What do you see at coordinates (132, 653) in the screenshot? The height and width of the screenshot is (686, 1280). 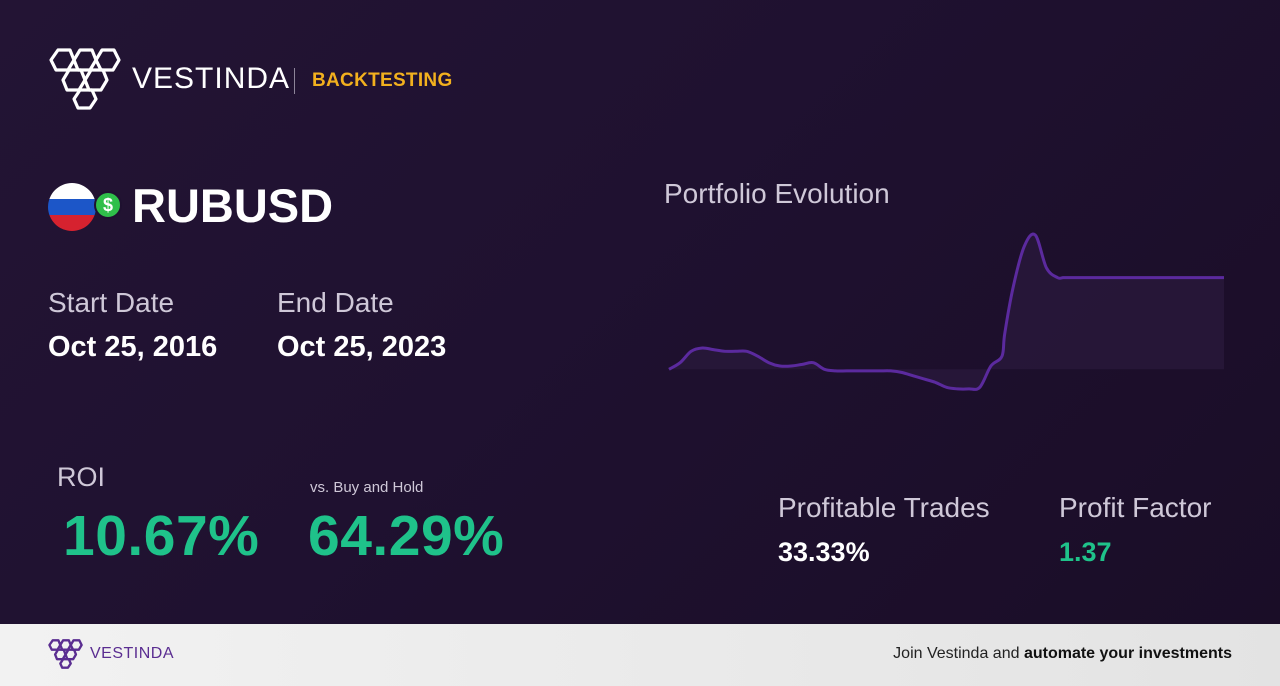 I see `footer-brand: VESTINDA` at bounding box center [132, 653].